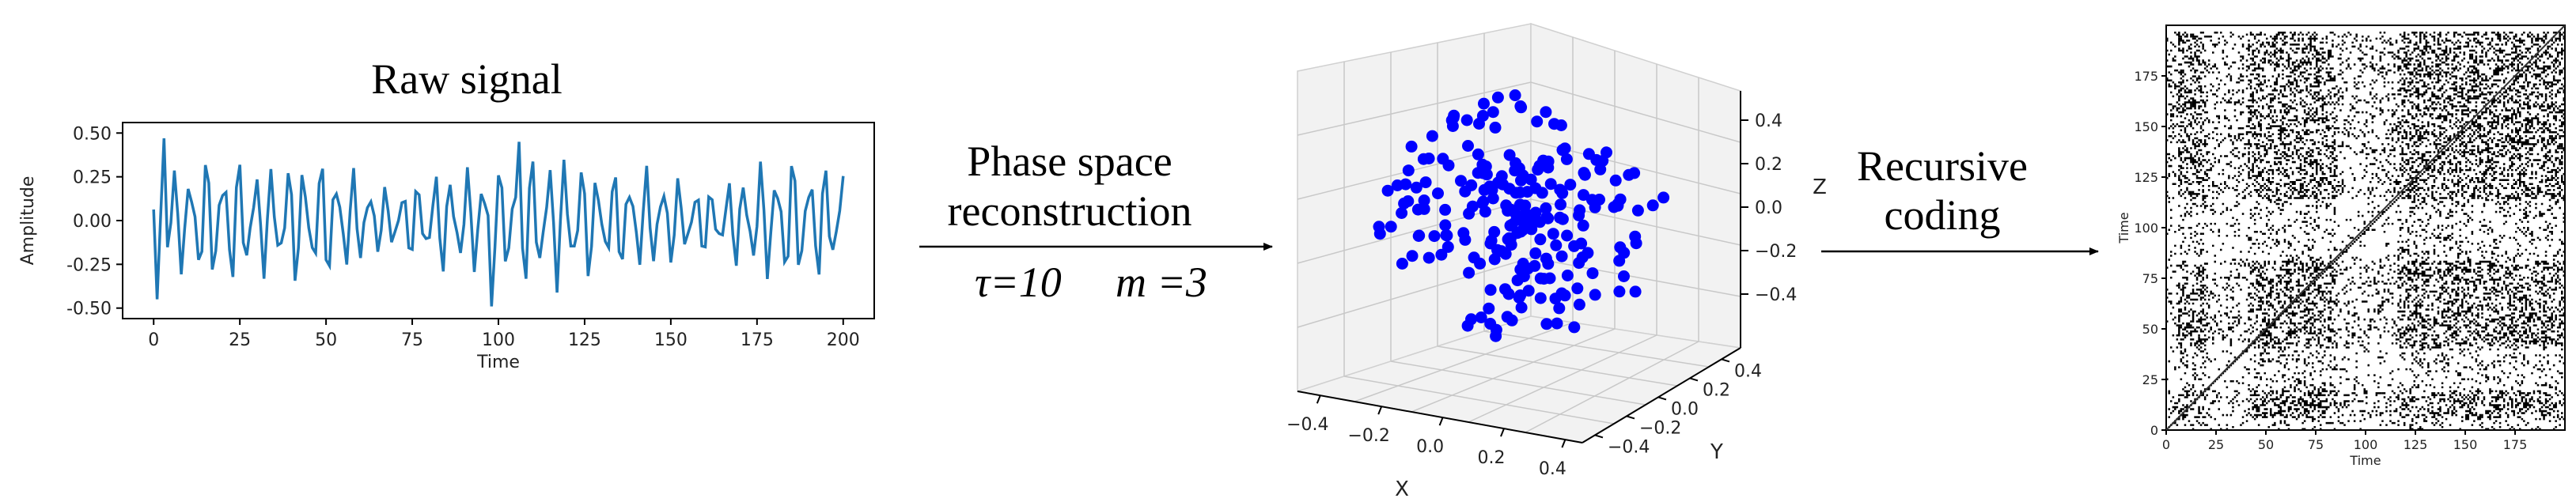 This screenshot has width=2576, height=502. Describe the element at coordinates (1820, 187) in the screenshot. I see `phase-space-zlabel: Z` at that location.